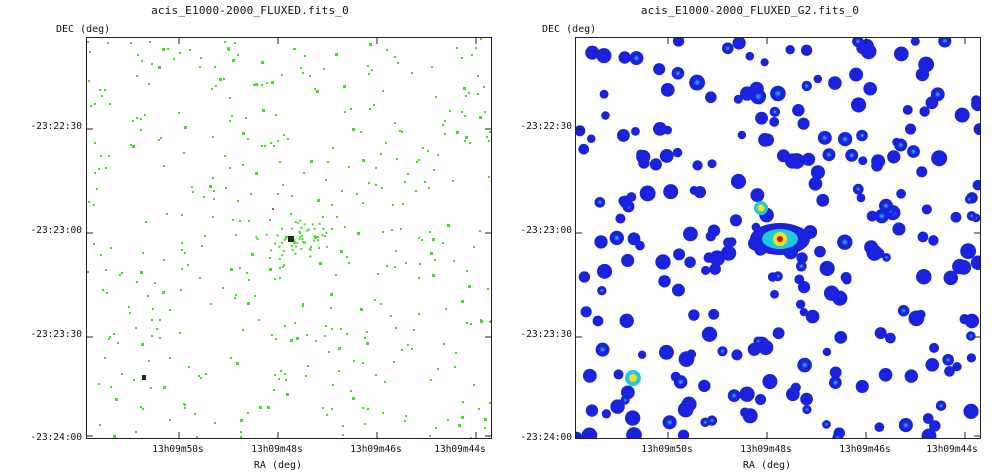 The width and height of the screenshot is (1000, 476). What do you see at coordinates (83, 29) in the screenshot?
I see `y-axis-label: DEC (deg)` at bounding box center [83, 29].